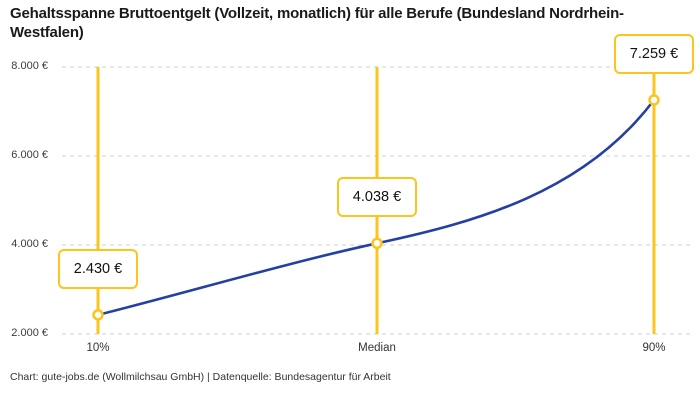 This screenshot has height=400, width=700. What do you see at coordinates (29, 66) in the screenshot?
I see `y-tick-label: 8.000 €` at bounding box center [29, 66].